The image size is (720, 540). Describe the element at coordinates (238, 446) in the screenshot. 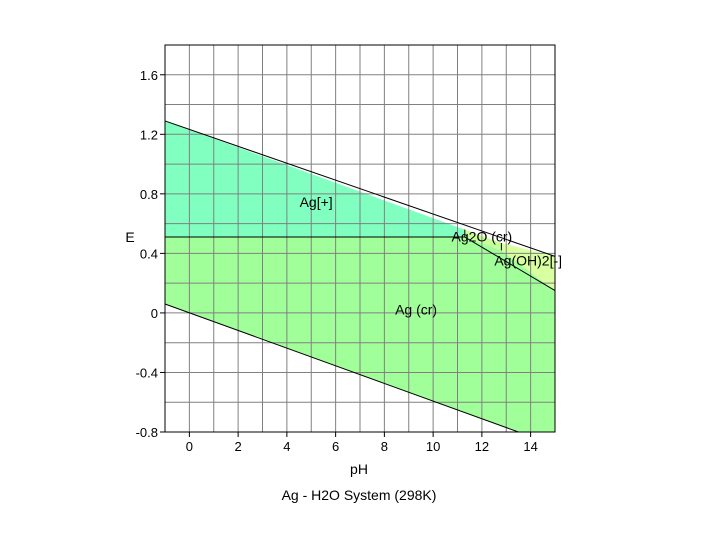

I see `x-tick-label: 2` at that location.